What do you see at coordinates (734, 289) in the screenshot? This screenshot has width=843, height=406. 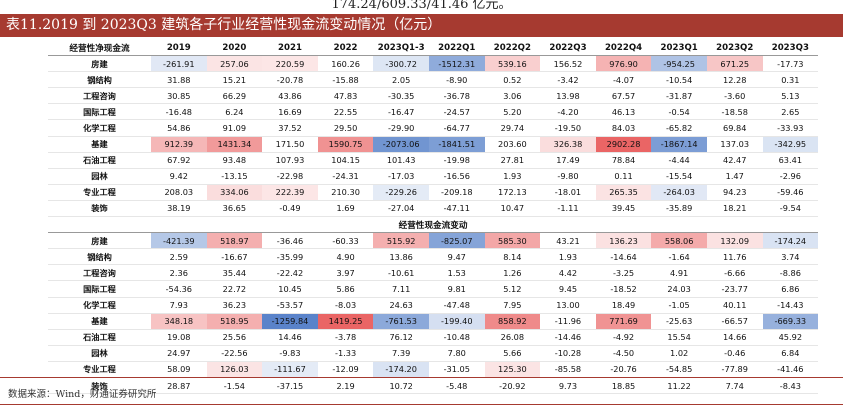 I see `cell: -23.77` at bounding box center [734, 289].